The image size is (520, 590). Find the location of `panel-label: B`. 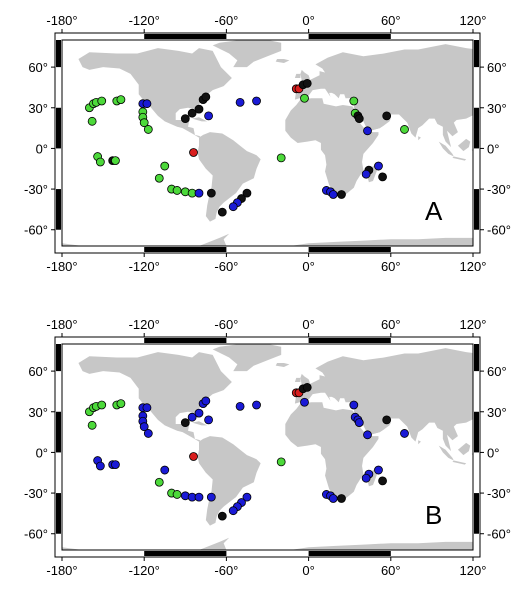

panel-label: B is located at coordinates (433, 515).